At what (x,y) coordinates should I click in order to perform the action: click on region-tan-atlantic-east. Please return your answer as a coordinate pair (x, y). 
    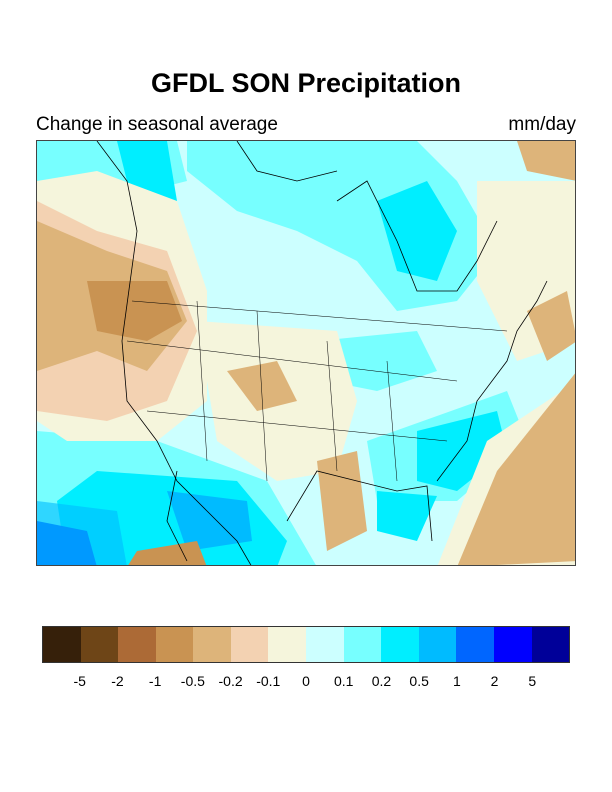
    Looking at the image, I should click on (551, 326).